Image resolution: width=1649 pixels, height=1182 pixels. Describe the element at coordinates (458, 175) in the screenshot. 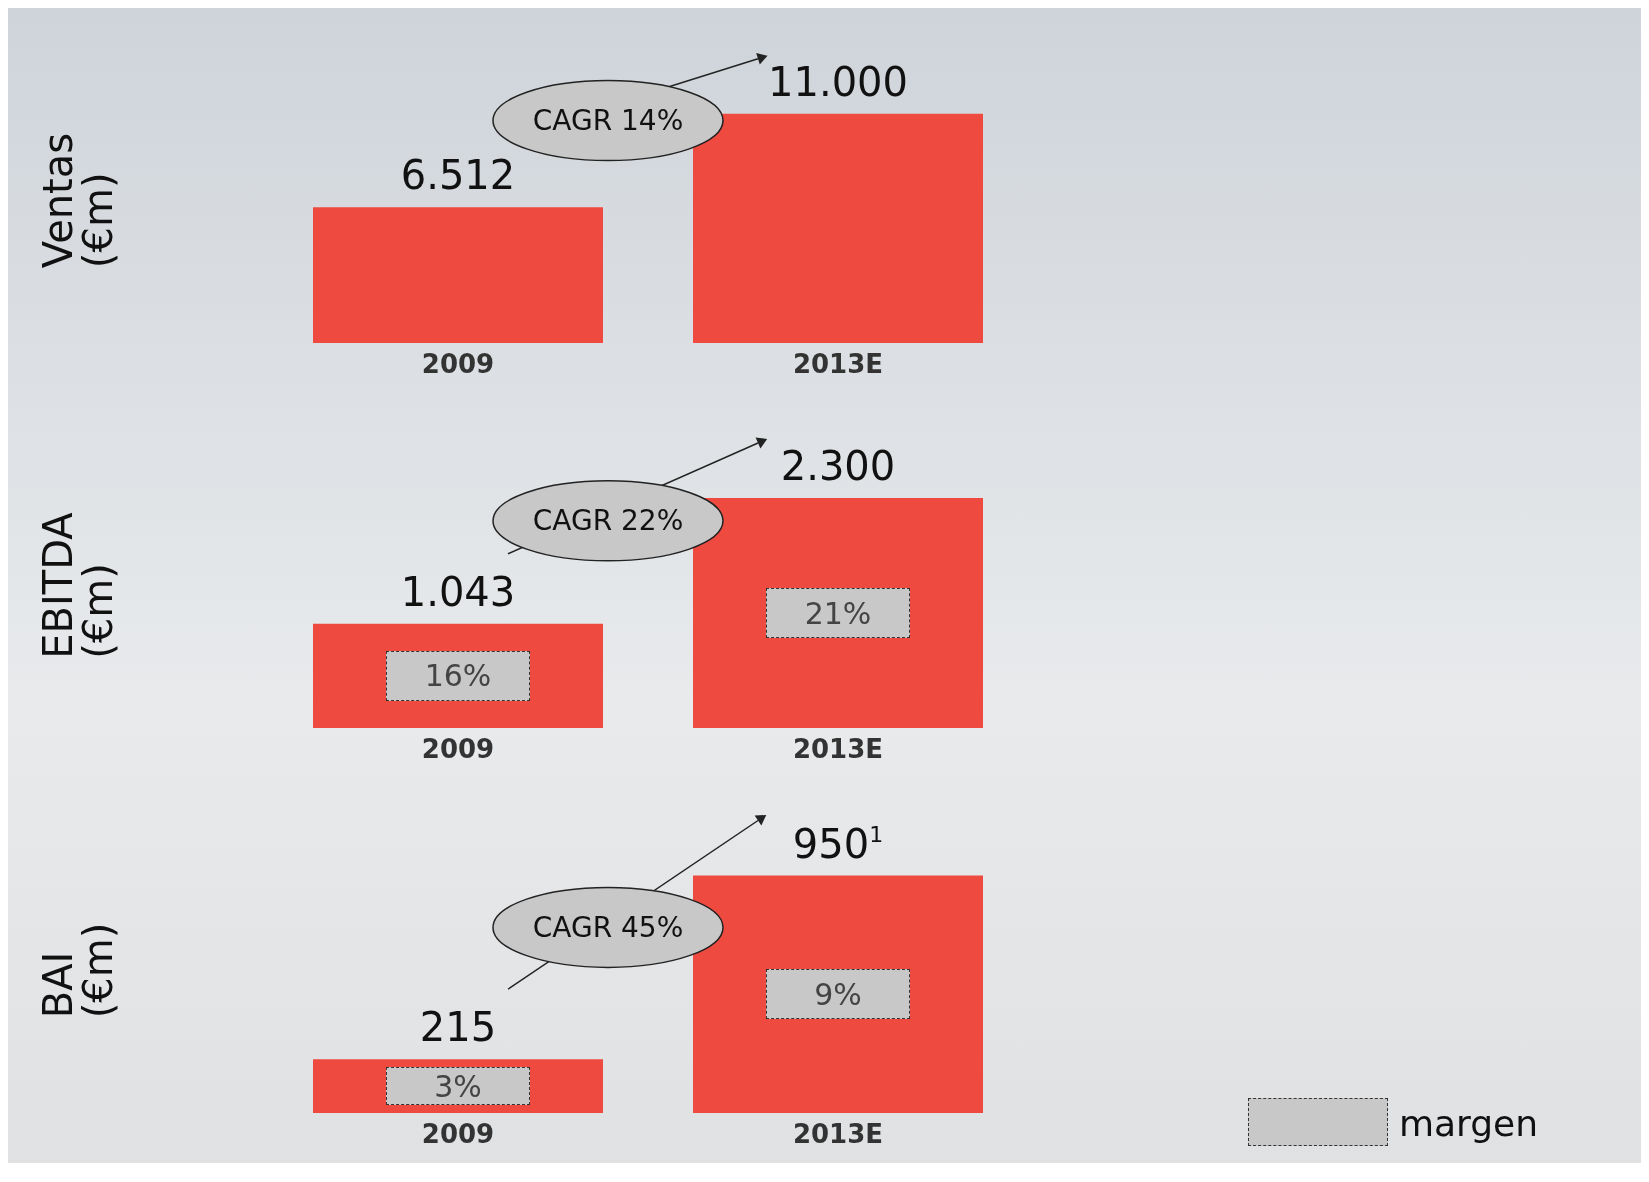

I see `data-label: 6.512` at that location.